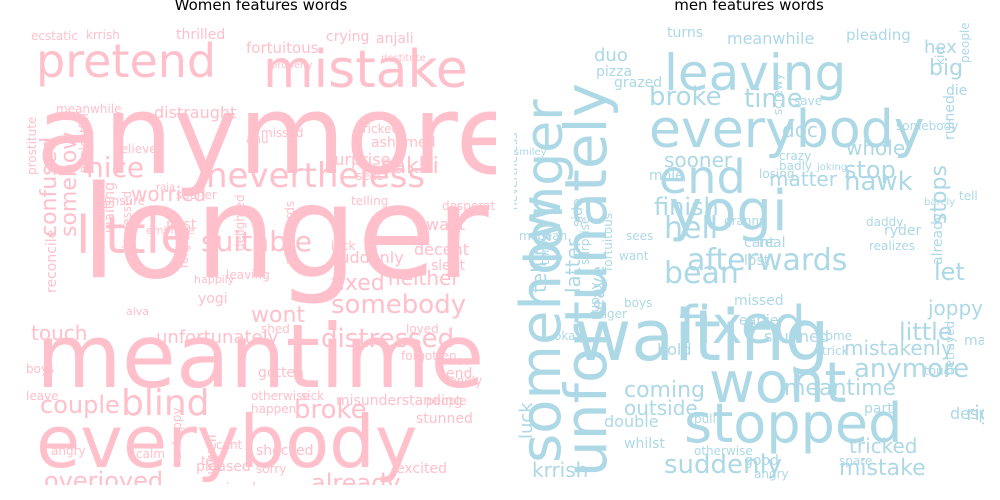 Image resolution: width=1000 pixels, height=500 pixels. What do you see at coordinates (946, 68) in the screenshot?
I see `men-word-40: big` at bounding box center [946, 68].